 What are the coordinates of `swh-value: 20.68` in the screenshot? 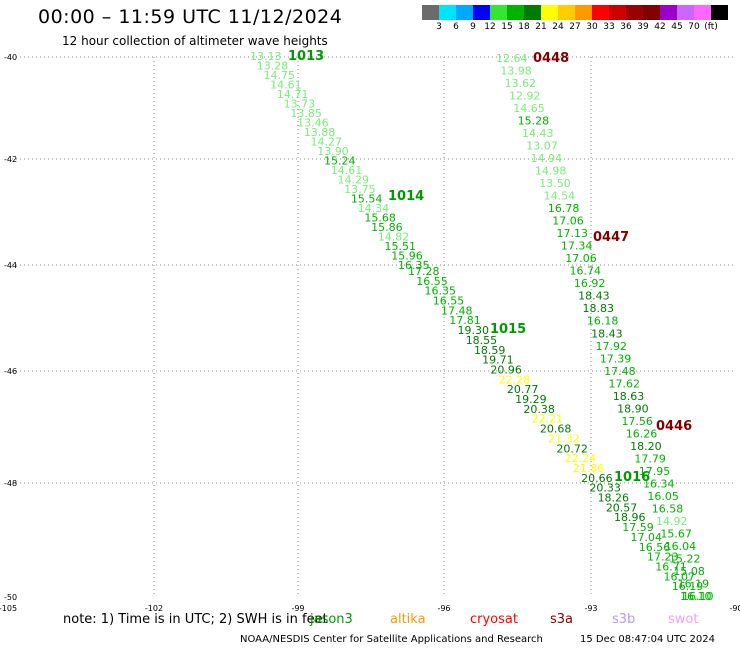 It's located at (556, 429).